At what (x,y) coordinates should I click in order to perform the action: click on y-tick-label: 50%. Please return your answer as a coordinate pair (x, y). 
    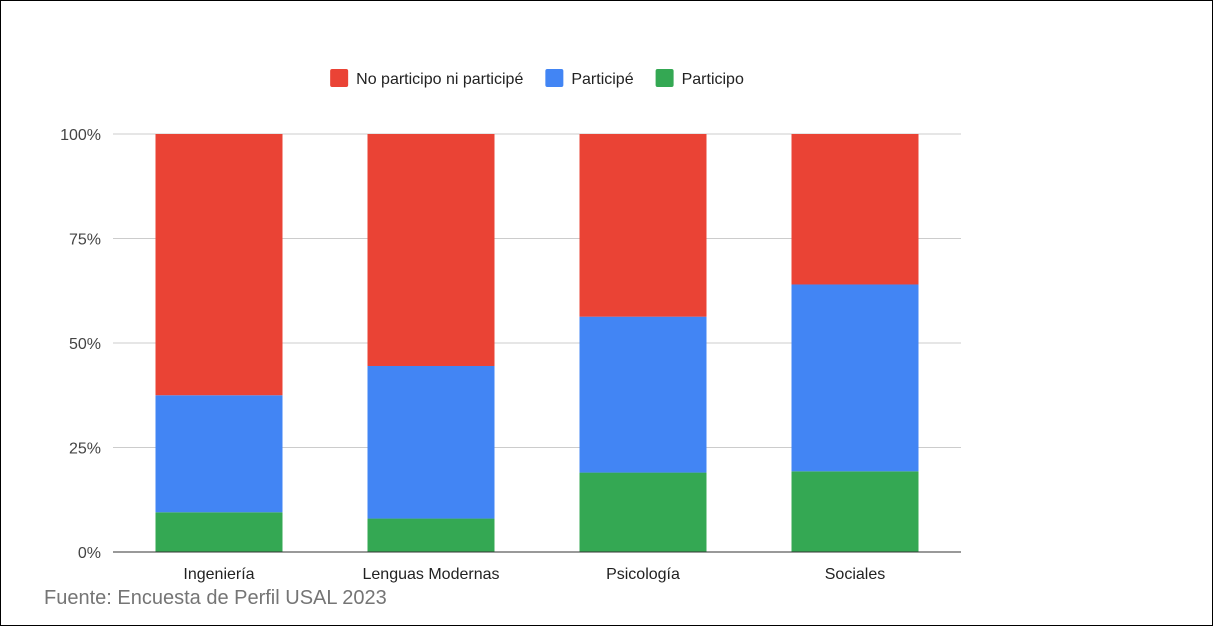
    Looking at the image, I should click on (85, 344).